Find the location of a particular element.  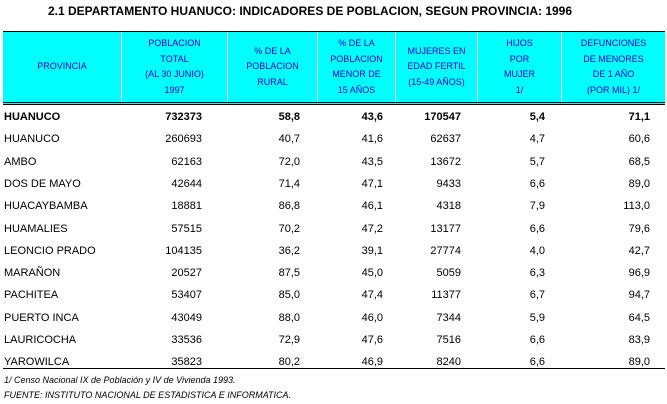

value: 35823 is located at coordinates (186, 362).